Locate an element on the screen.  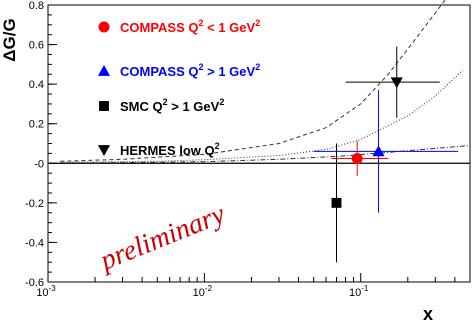
legend-label-main: HERMES low Q is located at coordinates (167, 150).